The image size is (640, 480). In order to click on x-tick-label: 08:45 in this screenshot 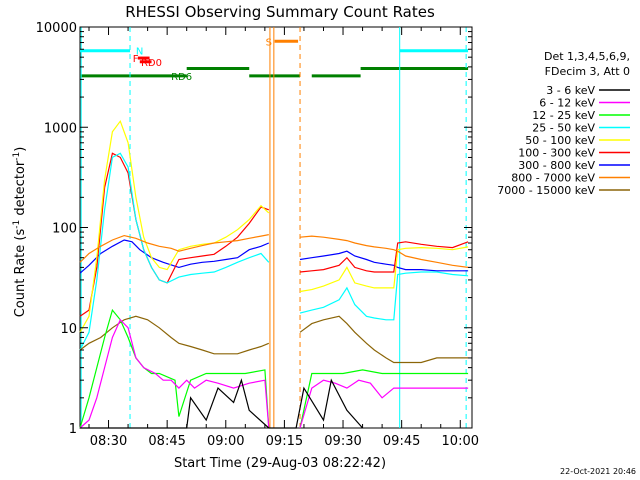, I will do `click(166, 441)`.